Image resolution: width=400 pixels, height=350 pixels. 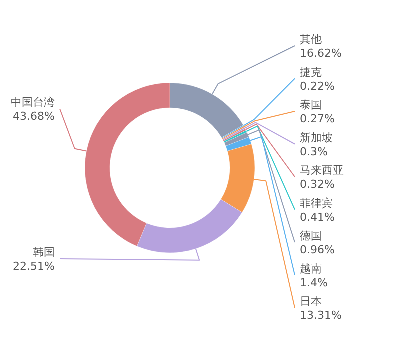 What do you see at coordinates (321, 53) in the screenshot?
I see `data-label: 16.62%` at bounding box center [321, 53].